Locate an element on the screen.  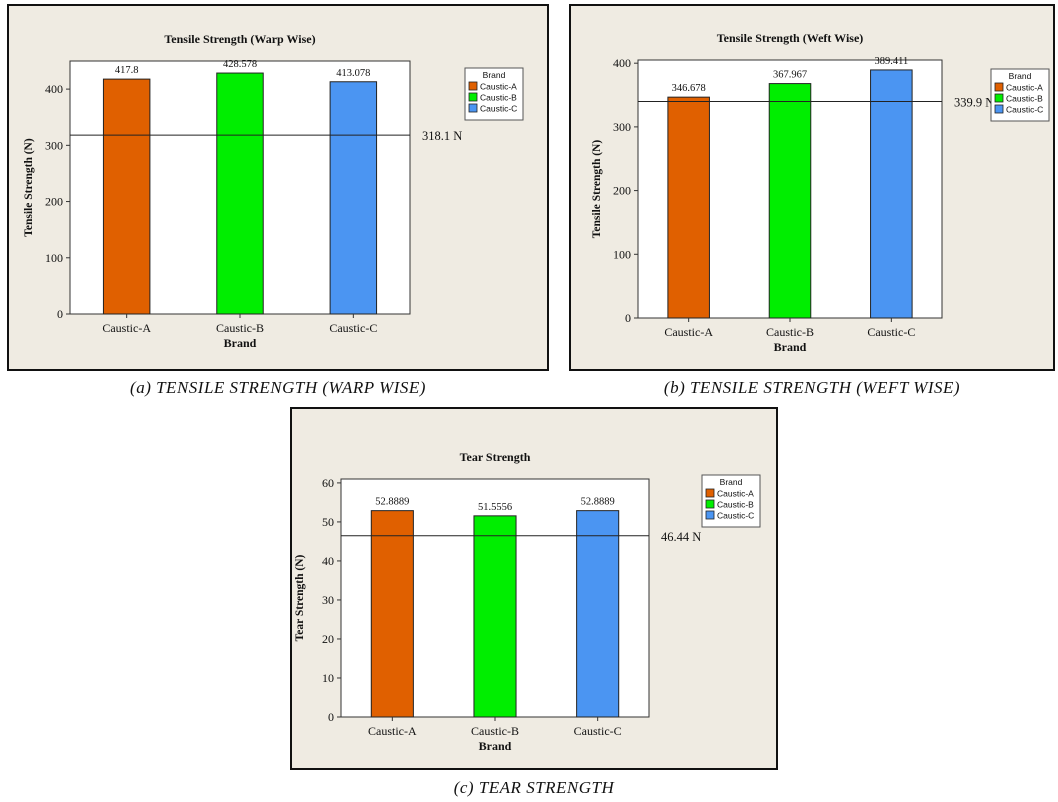
bar-value-label: 428.578 is located at coordinates (240, 64).